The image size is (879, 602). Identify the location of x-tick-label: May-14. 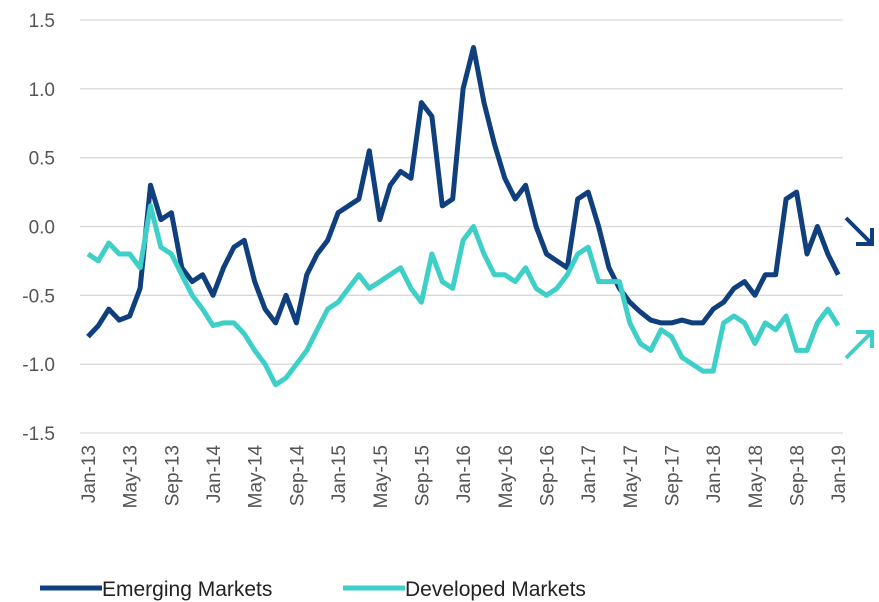
(256, 477).